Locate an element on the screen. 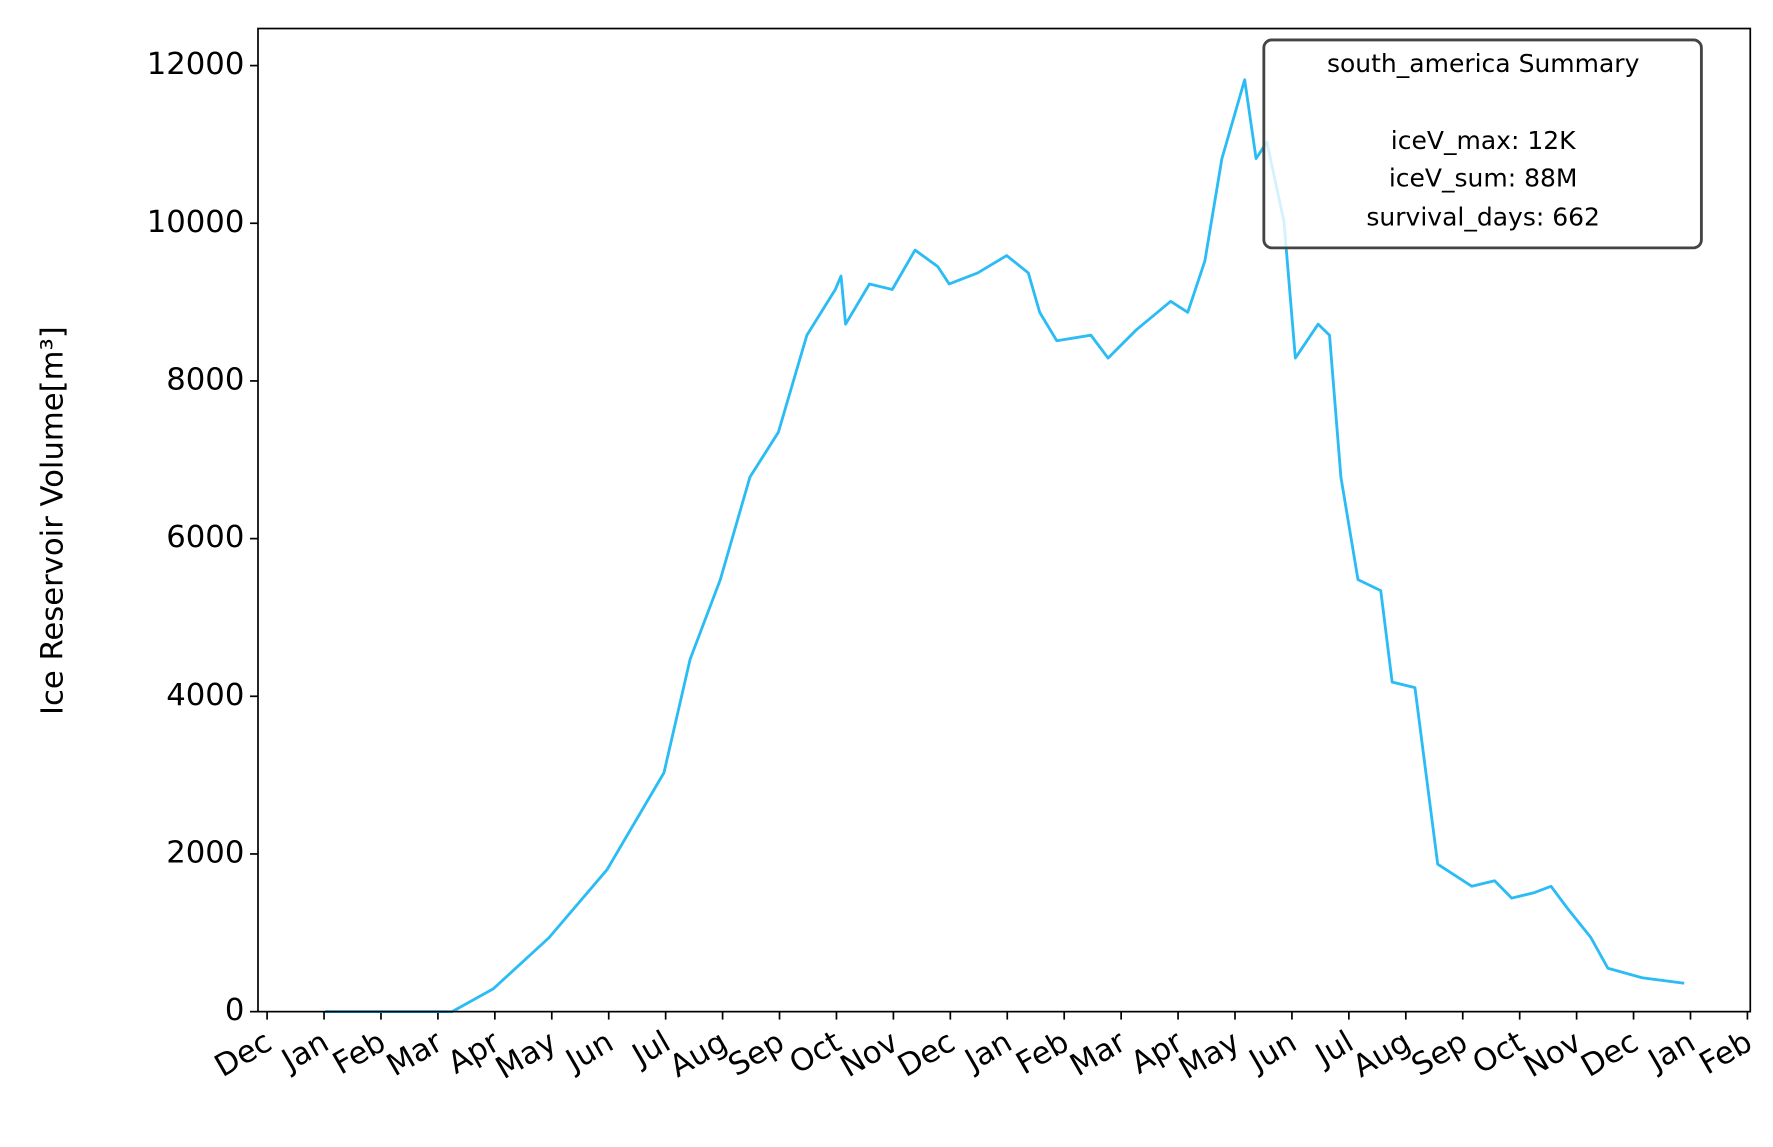 This screenshot has height=1147, width=1773. y-tick-label: 0 is located at coordinates (235, 1010).